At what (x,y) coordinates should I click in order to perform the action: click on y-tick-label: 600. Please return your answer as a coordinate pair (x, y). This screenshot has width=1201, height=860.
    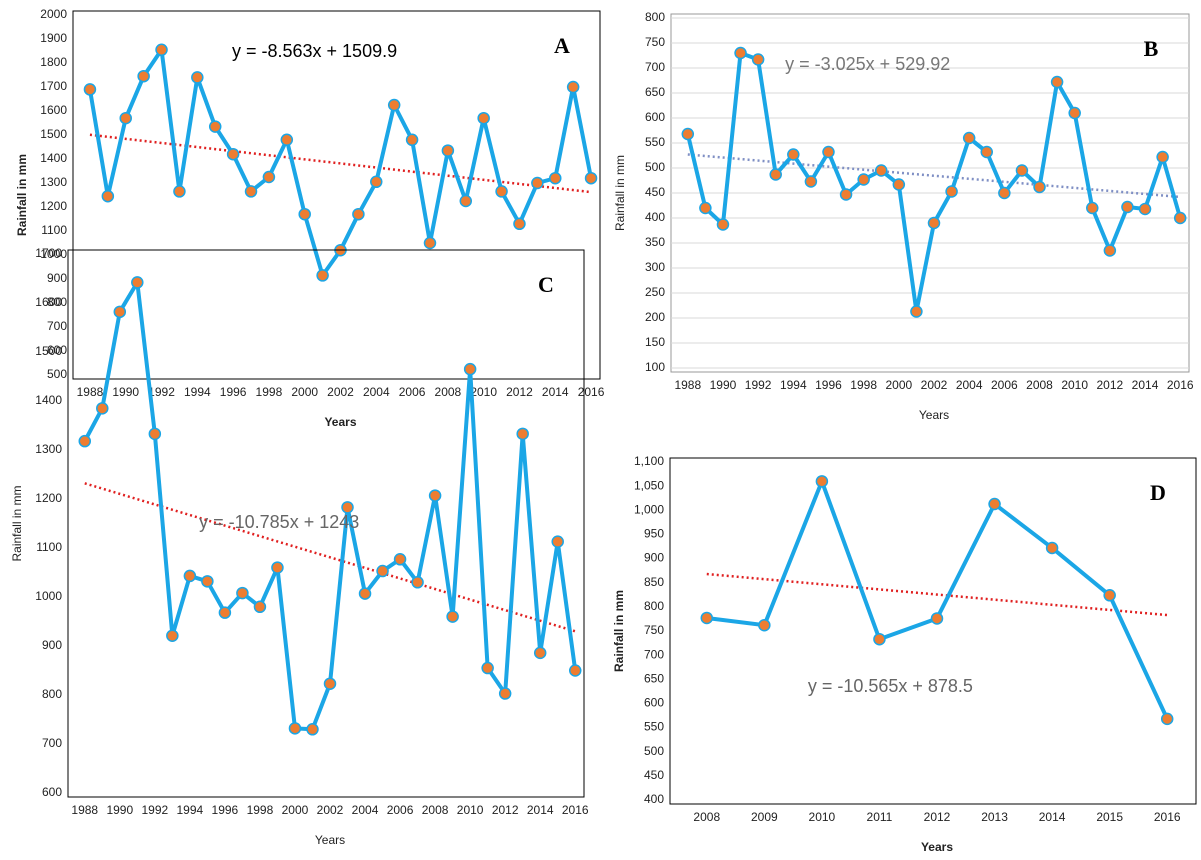
    Looking at the image, I should click on (654, 703).